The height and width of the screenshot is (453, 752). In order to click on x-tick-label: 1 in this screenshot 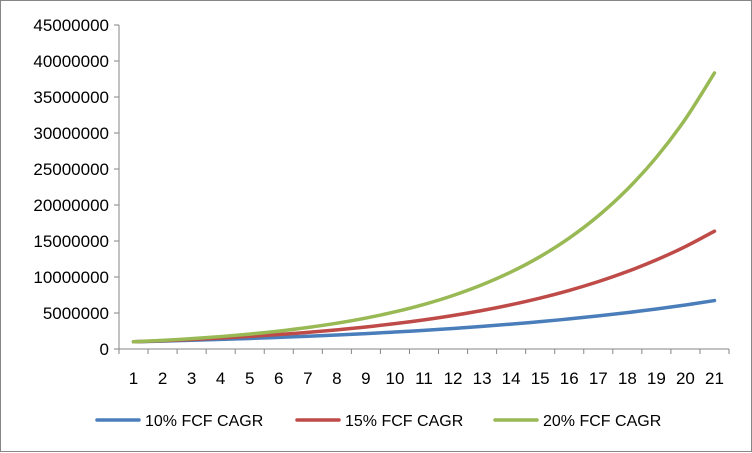, I will do `click(133, 378)`.